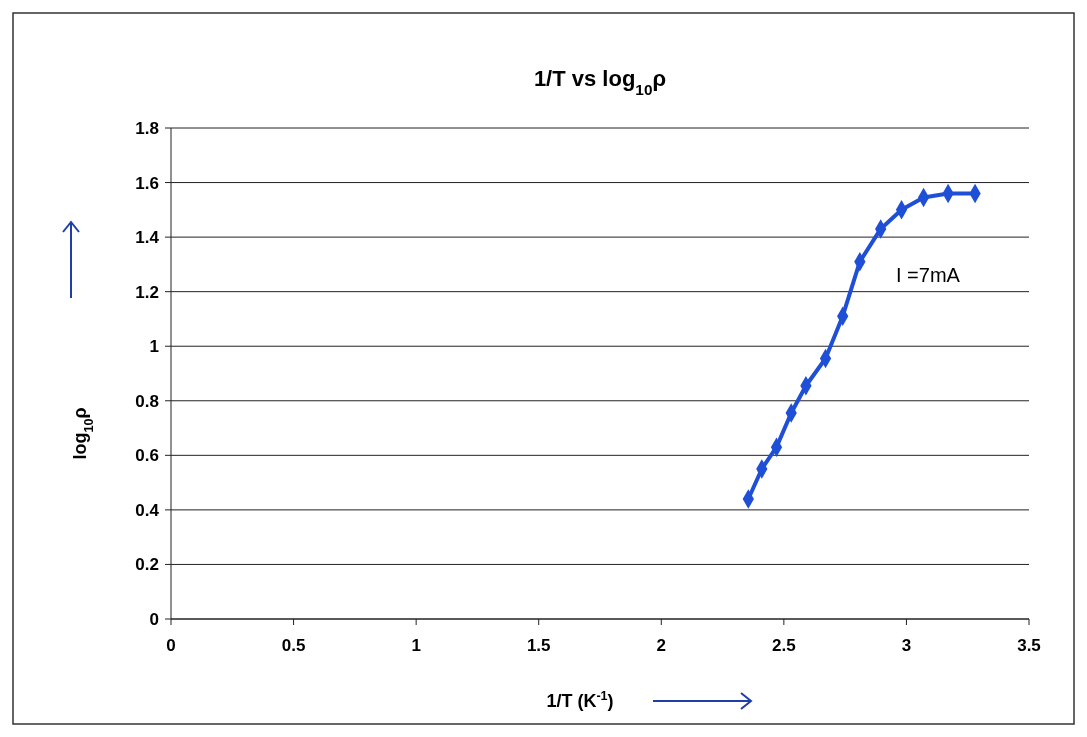  What do you see at coordinates (661, 645) in the screenshot?
I see `x-tick-label: 2` at bounding box center [661, 645].